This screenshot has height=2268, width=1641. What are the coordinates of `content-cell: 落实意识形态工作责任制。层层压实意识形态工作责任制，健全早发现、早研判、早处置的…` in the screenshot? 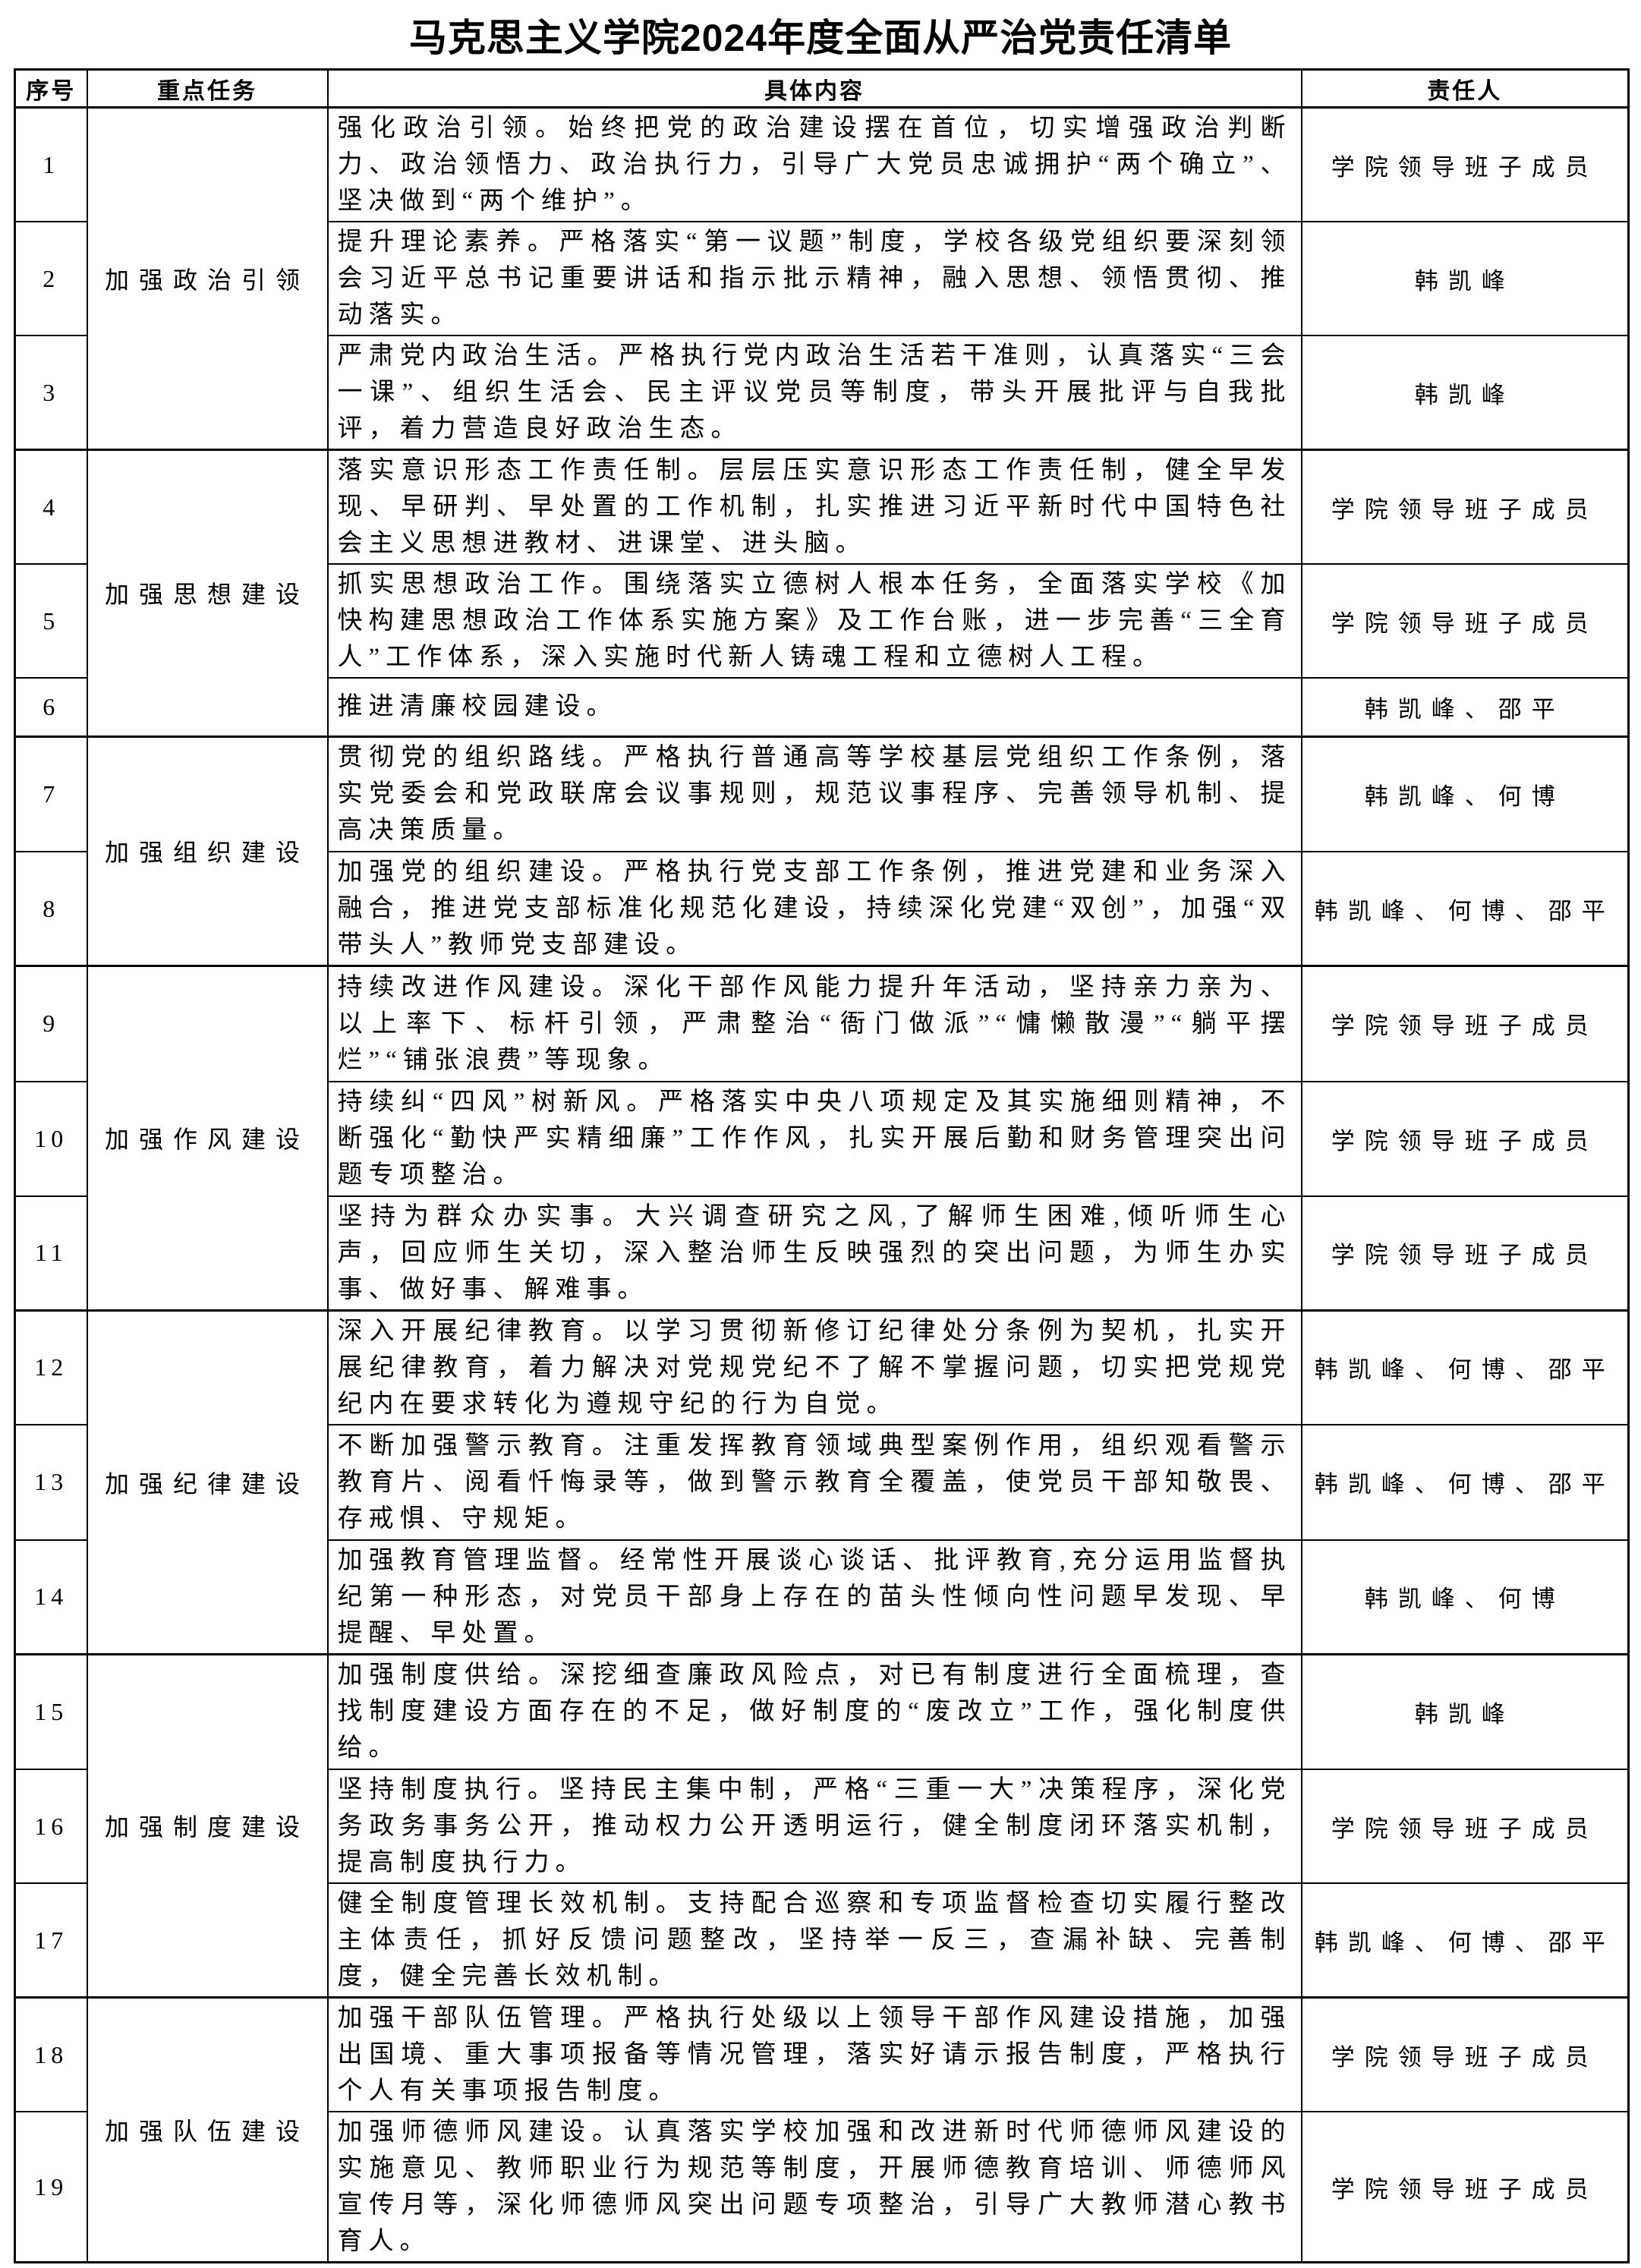 It's located at (814, 507).